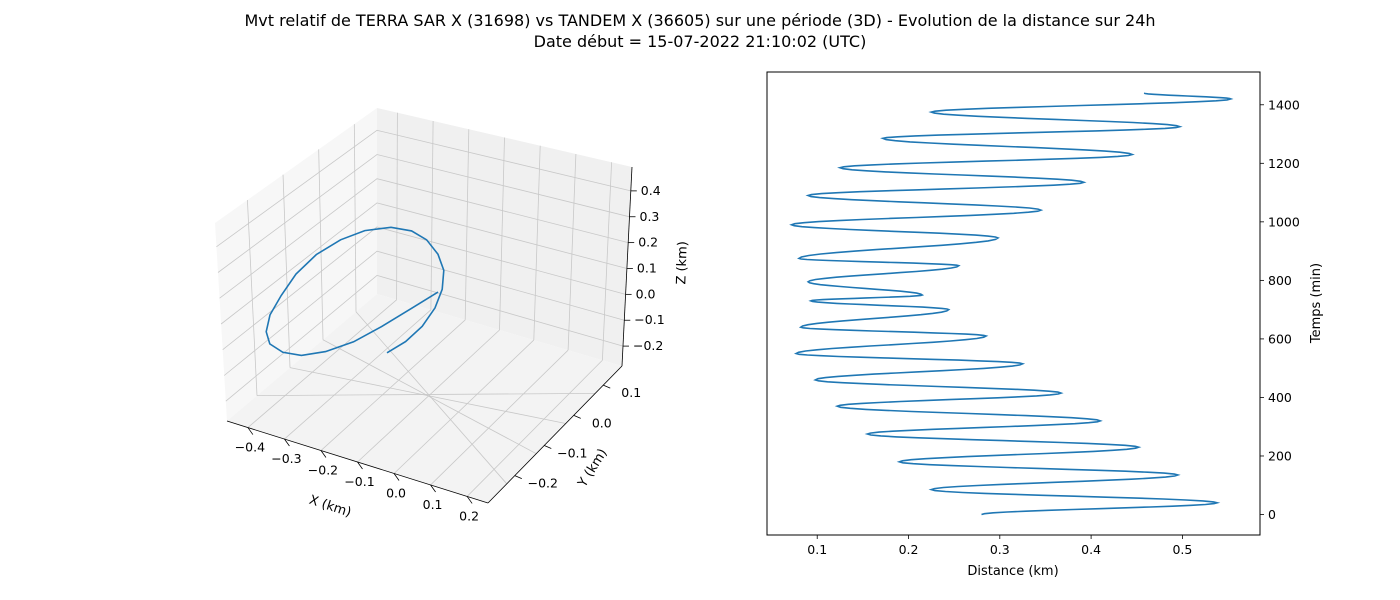  I want to click on time-axis-label: Temps (min), so click(1316, 303).